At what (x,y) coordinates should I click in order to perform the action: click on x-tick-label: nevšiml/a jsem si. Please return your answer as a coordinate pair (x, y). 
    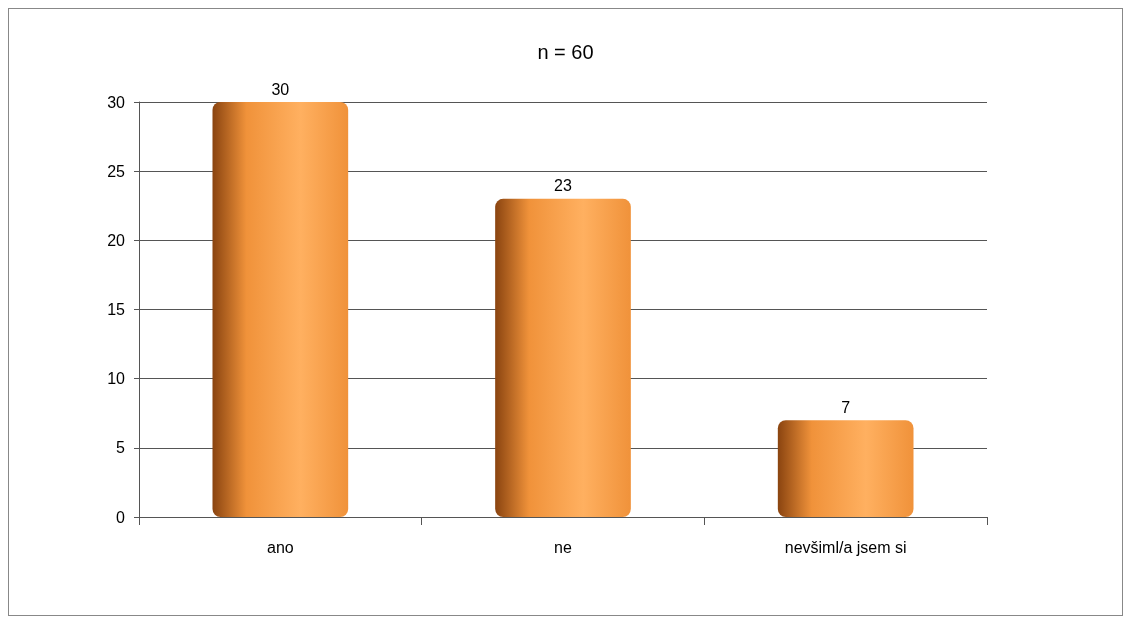
    Looking at the image, I should click on (845, 547).